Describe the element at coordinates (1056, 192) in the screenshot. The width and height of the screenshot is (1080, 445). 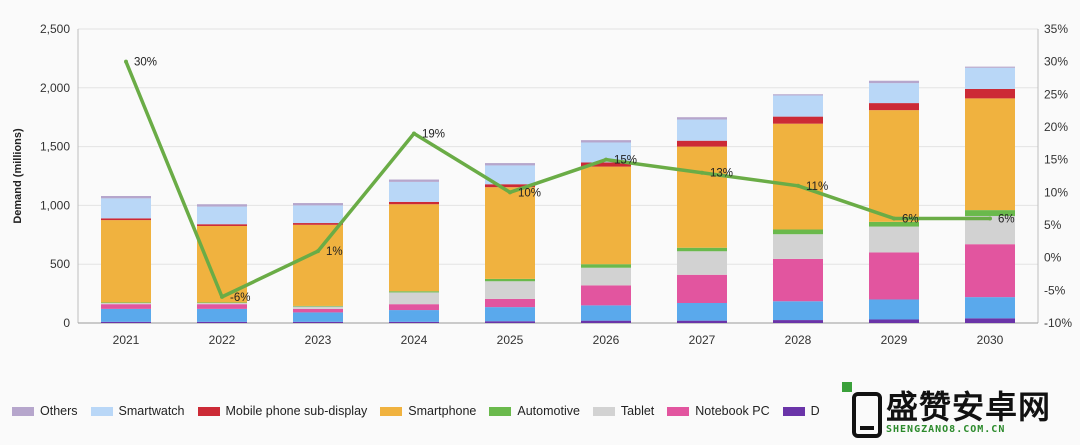
I see `y2-tick-label: 10%` at that location.